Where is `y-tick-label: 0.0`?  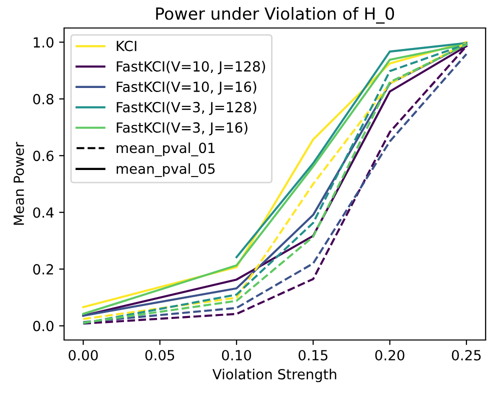 y-tick-label: 0.0 is located at coordinates (43, 326).